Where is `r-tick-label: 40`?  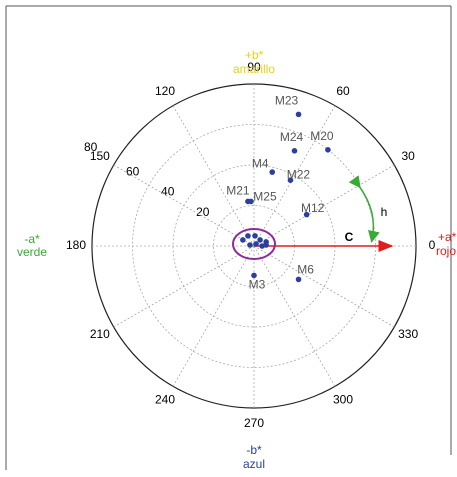 r-tick-label: 40 is located at coordinates (168, 192).